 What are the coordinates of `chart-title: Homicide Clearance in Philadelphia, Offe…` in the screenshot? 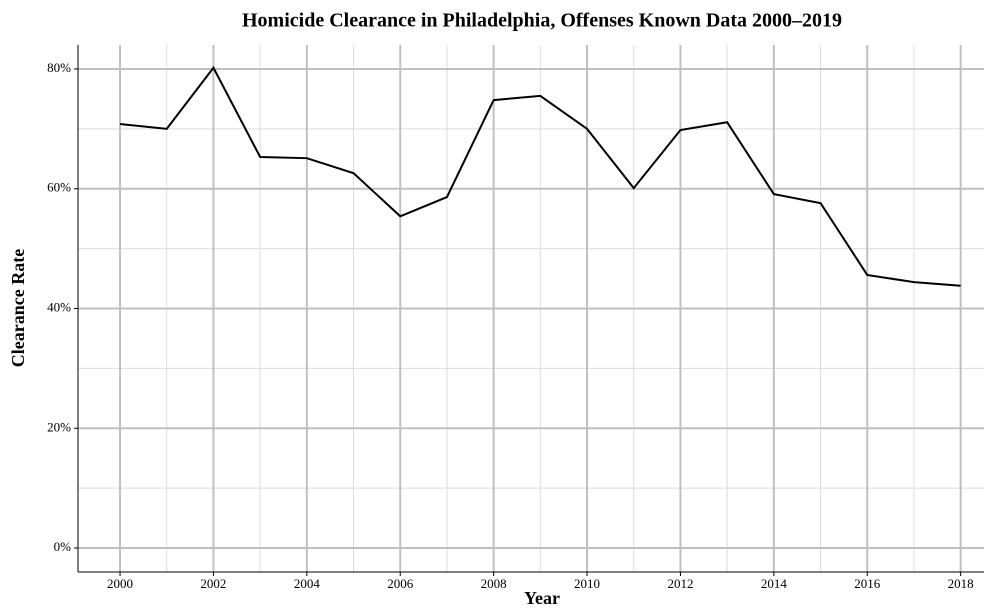 It's located at (542, 21).